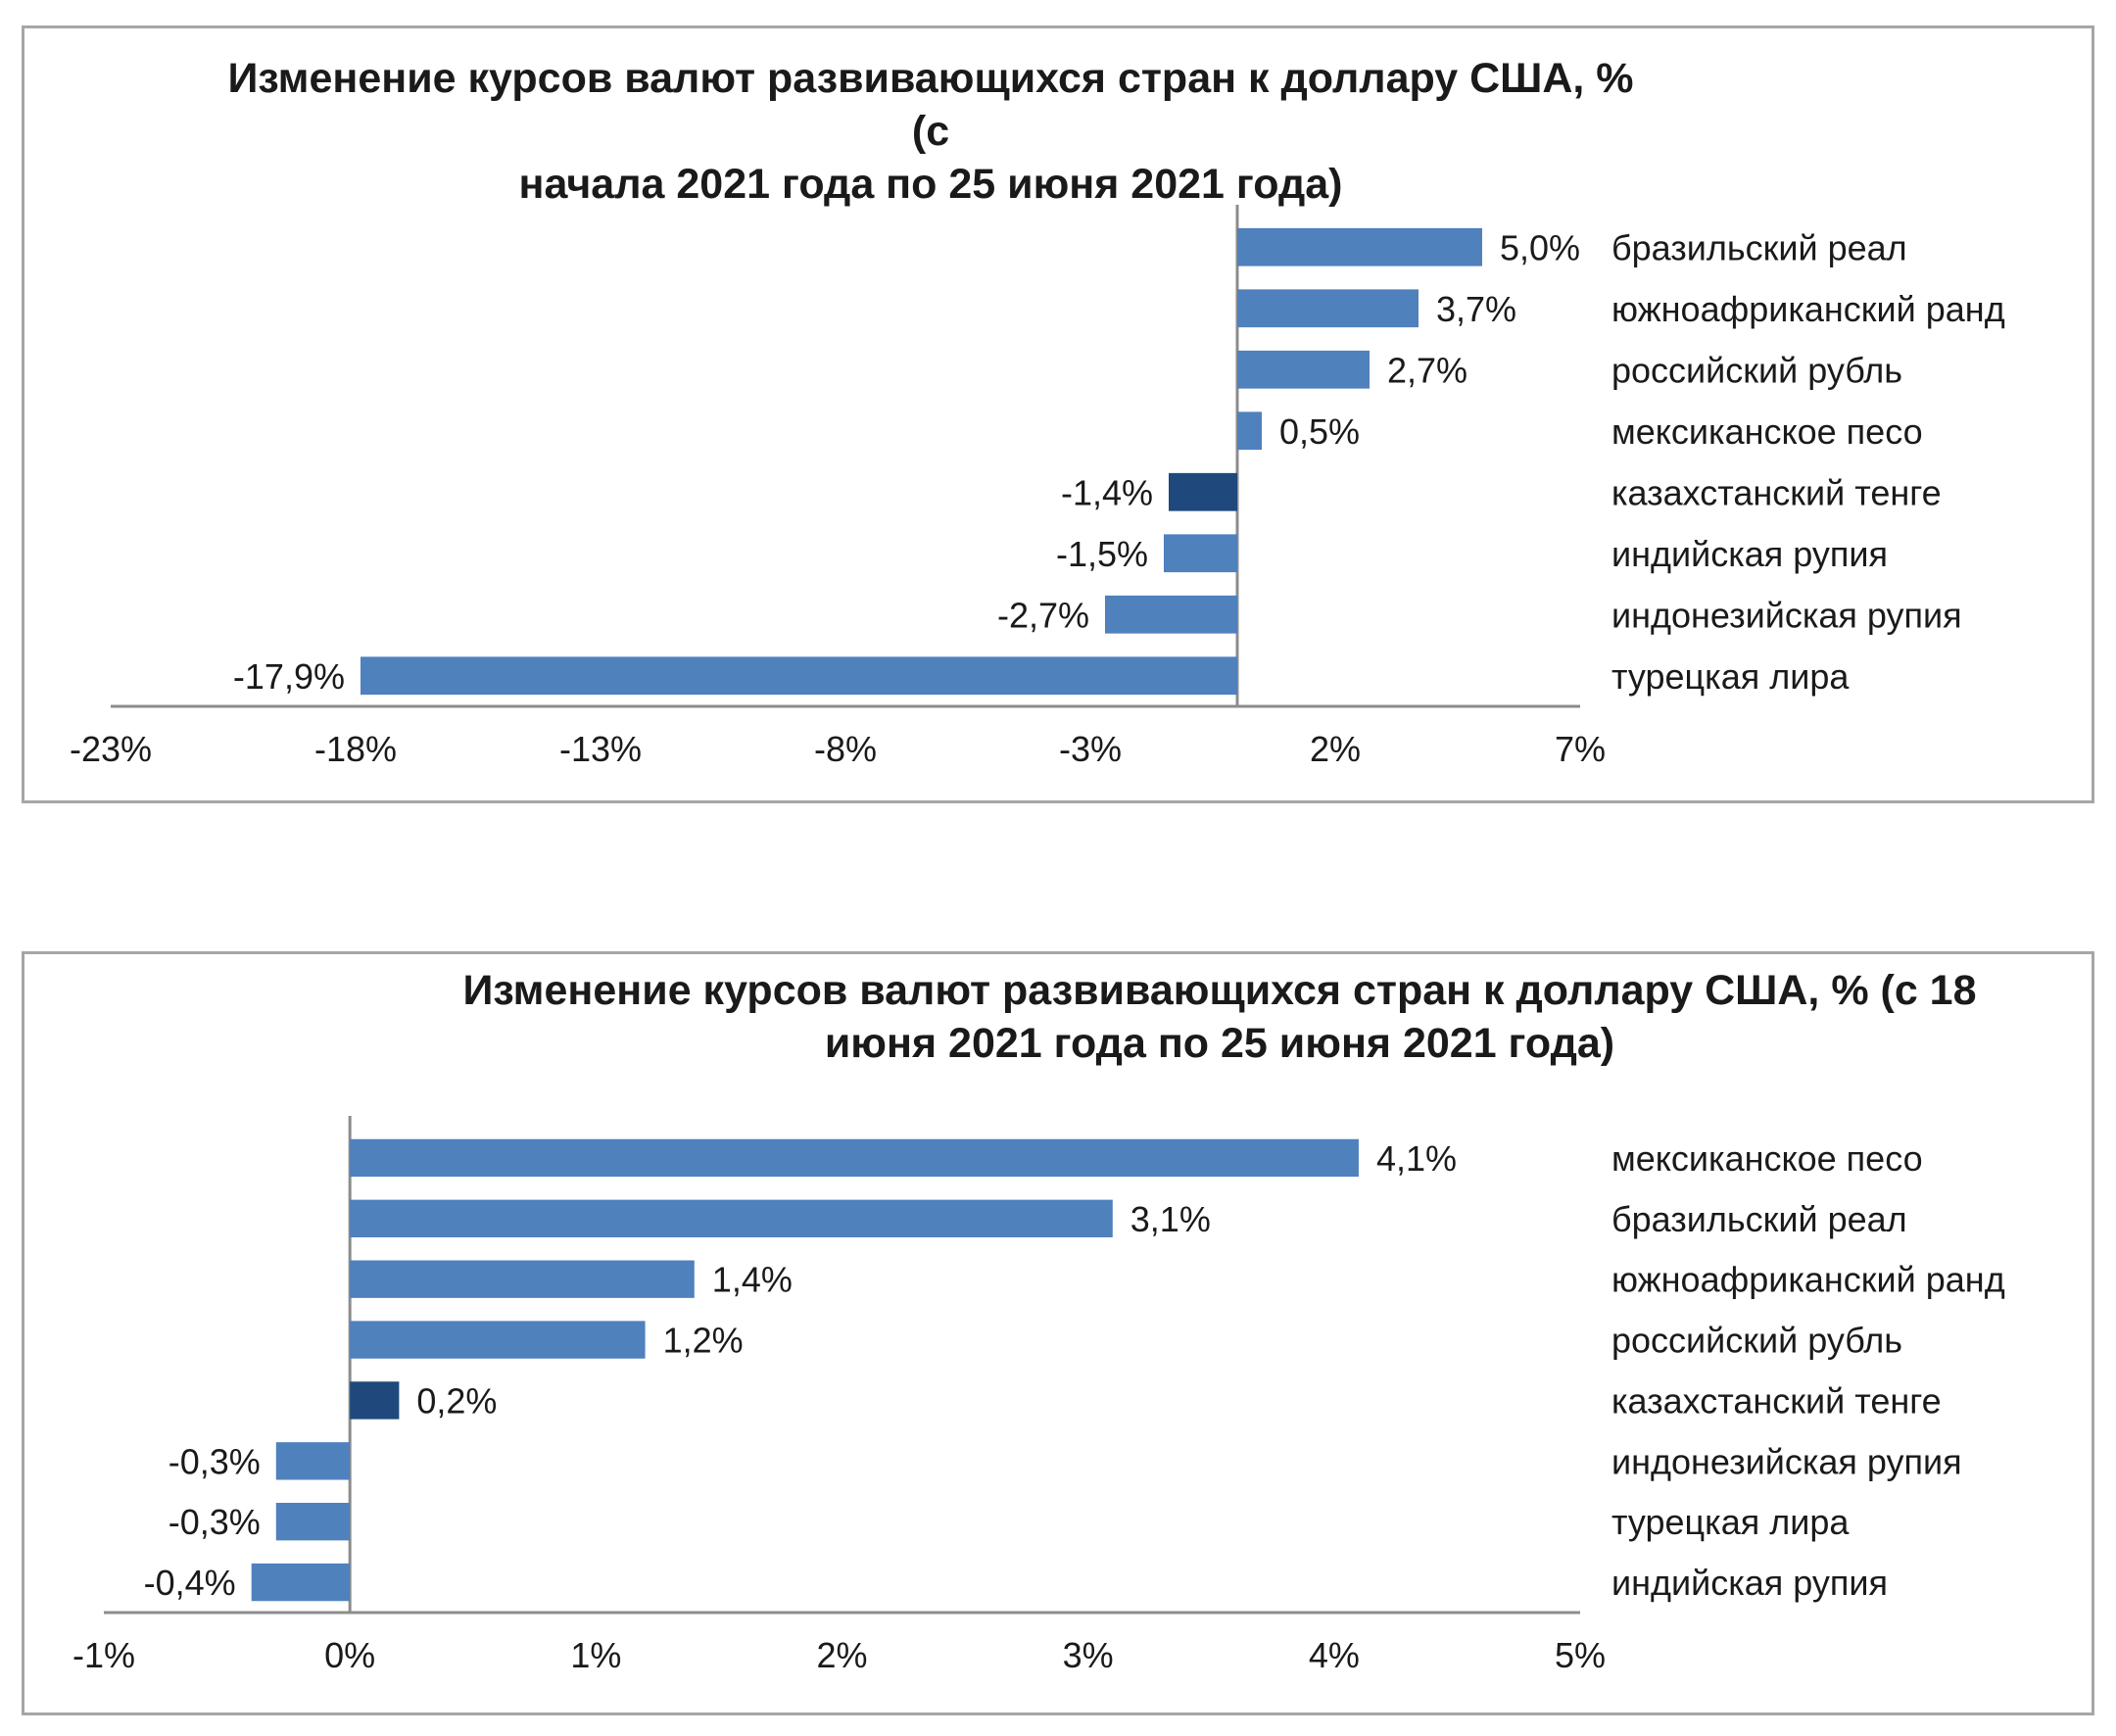 This screenshot has height=1736, width=2116. What do you see at coordinates (103, 1655) in the screenshot?
I see `x-tick-label: -1%` at bounding box center [103, 1655].